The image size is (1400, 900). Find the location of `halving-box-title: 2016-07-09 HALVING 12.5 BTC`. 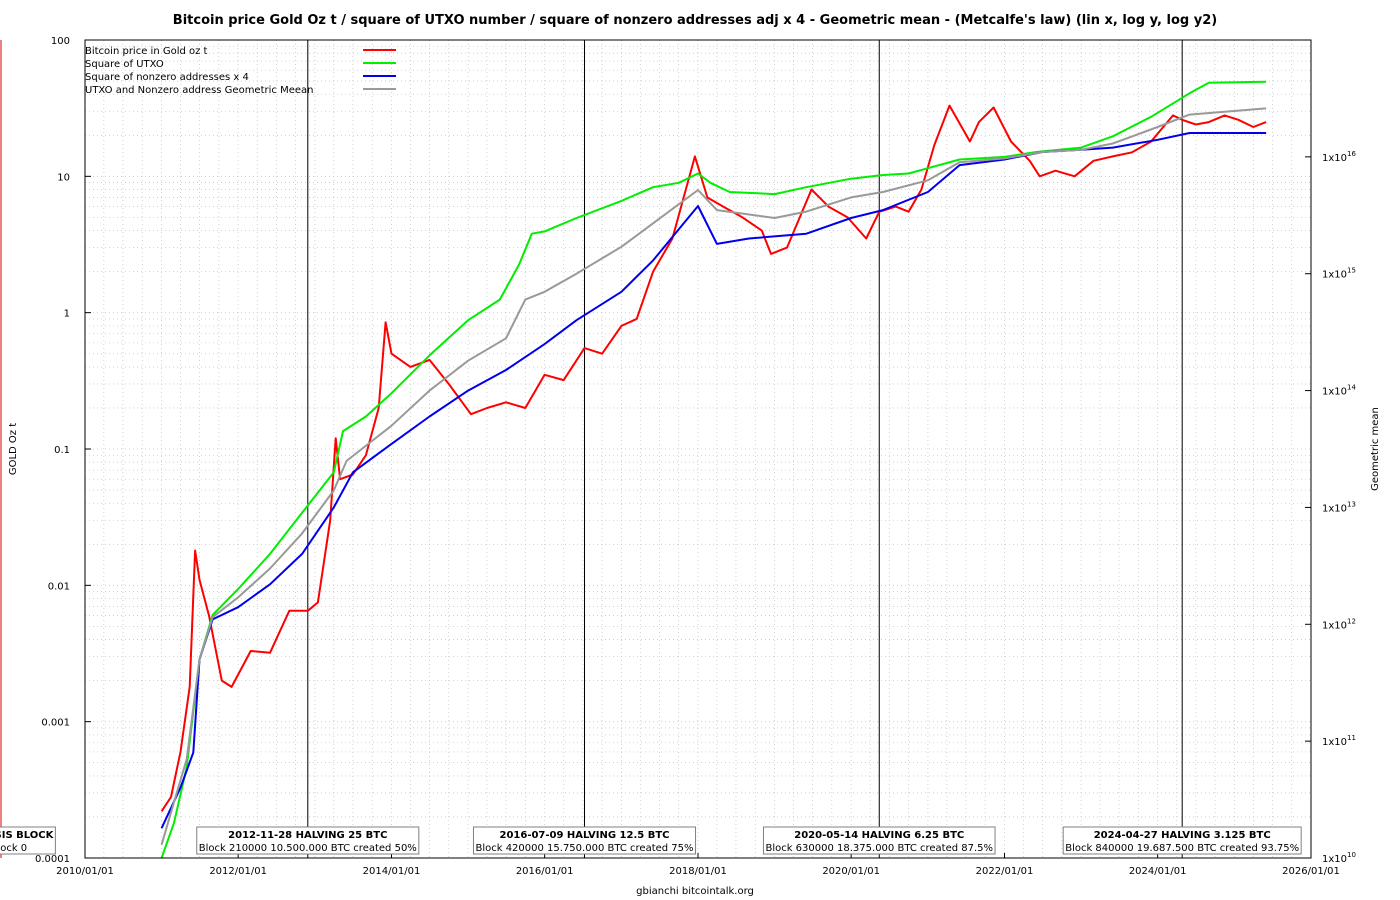

halving-box-title: 2016-07-09 HALVING 12.5 BTC is located at coordinates (584, 835).